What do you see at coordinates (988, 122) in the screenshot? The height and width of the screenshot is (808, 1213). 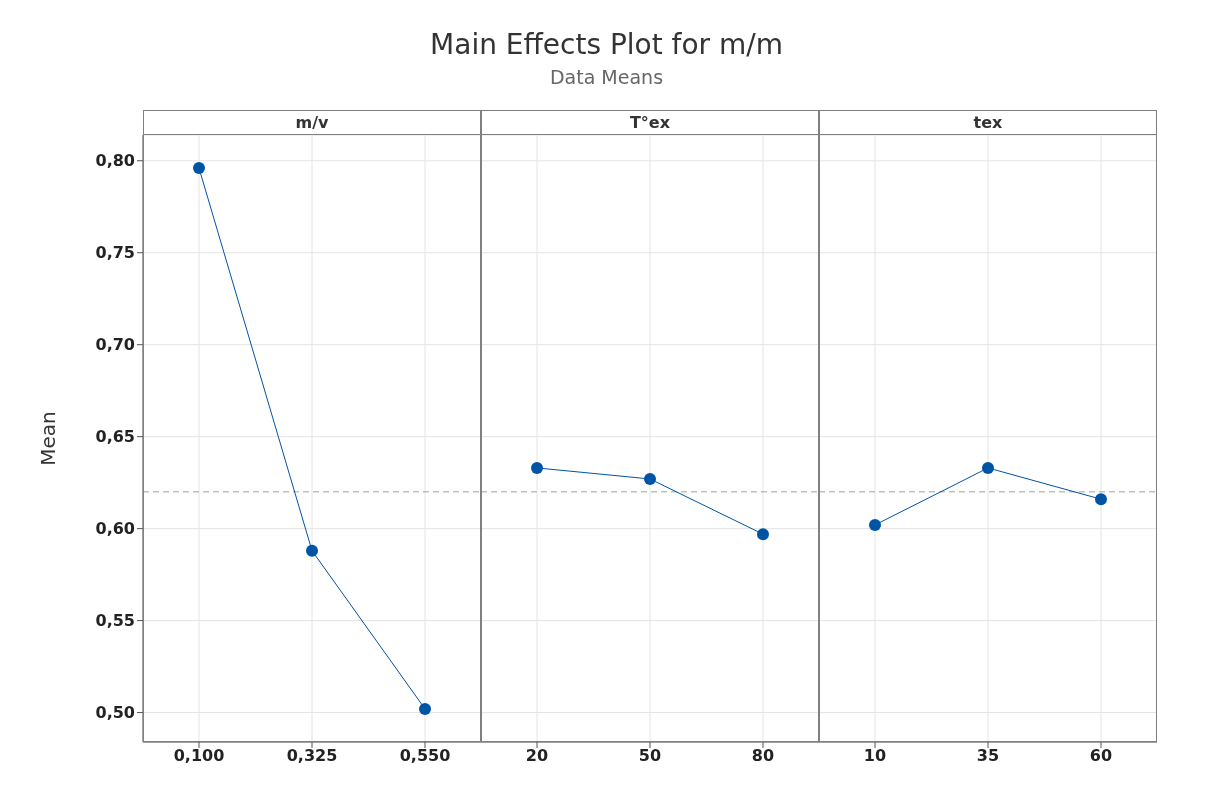 I see `chart-title: tex` at bounding box center [988, 122].